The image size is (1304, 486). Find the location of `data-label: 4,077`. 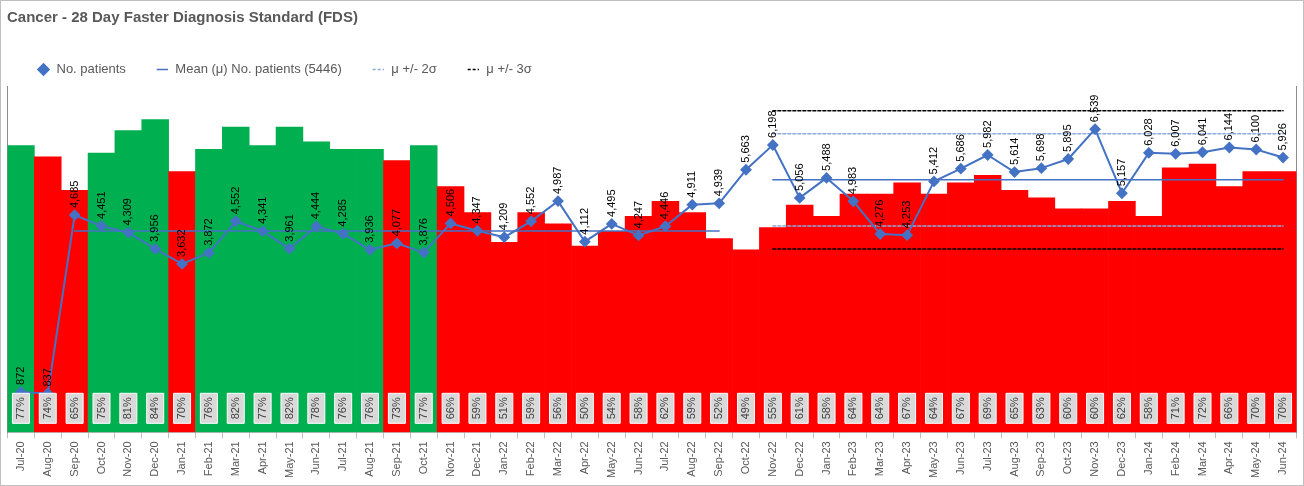

data-label: 4,077 is located at coordinates (395, 222).